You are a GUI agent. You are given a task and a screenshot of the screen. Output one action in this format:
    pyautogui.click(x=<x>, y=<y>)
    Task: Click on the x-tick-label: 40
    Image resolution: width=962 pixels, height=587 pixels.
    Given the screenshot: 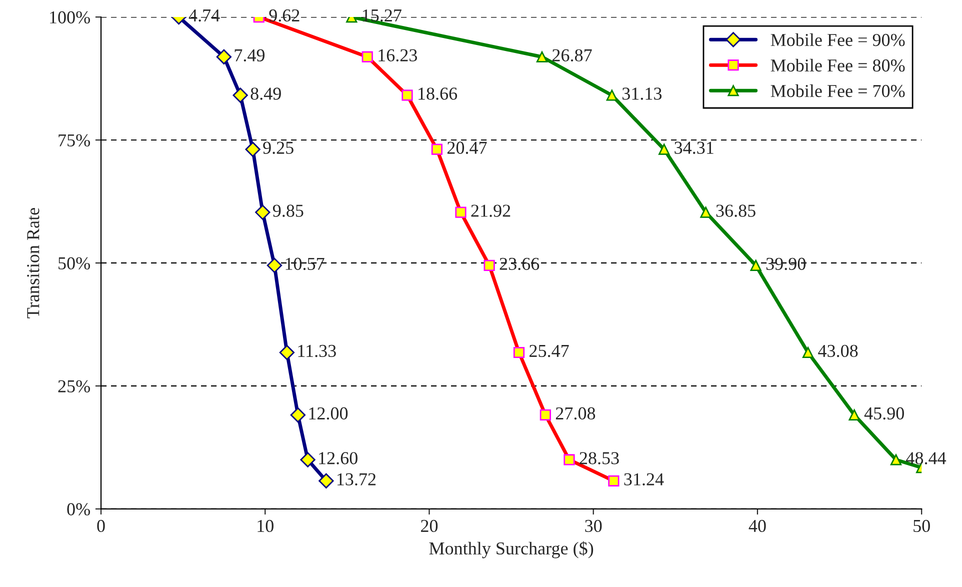 What is the action you would take?
    pyautogui.click(x=757, y=526)
    